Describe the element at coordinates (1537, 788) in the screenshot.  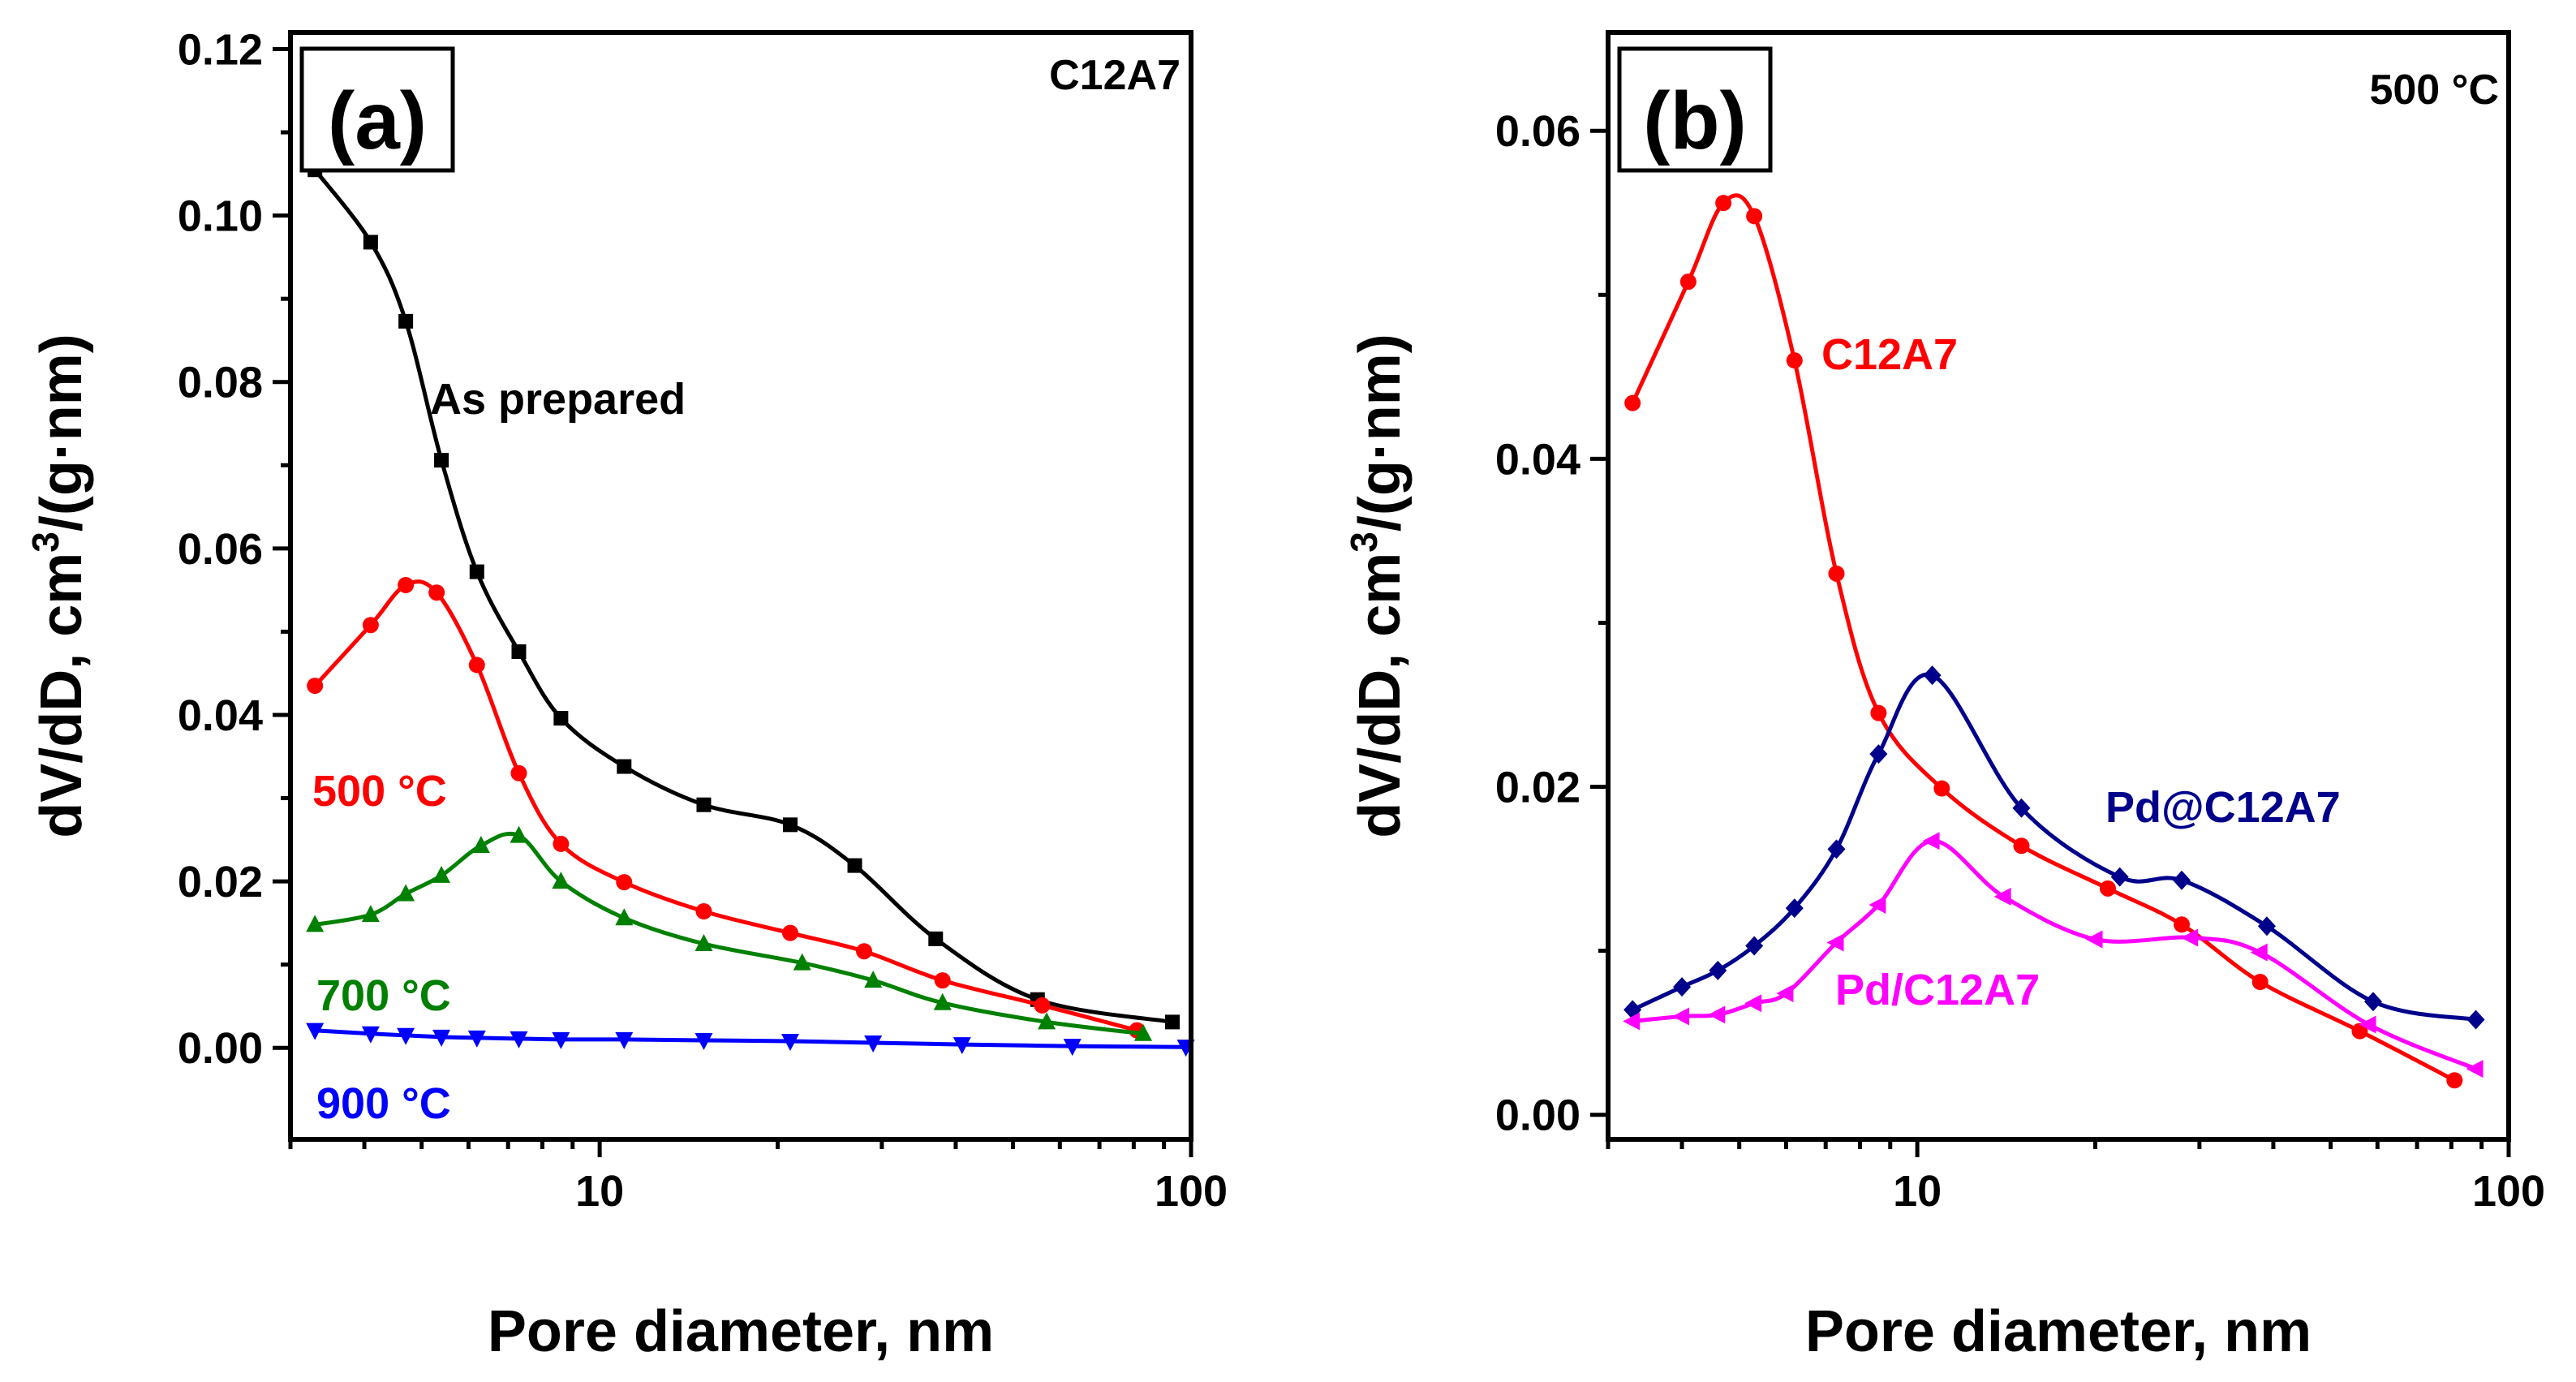
I see `panel-b-y-tick-label: 0.02` at that location.